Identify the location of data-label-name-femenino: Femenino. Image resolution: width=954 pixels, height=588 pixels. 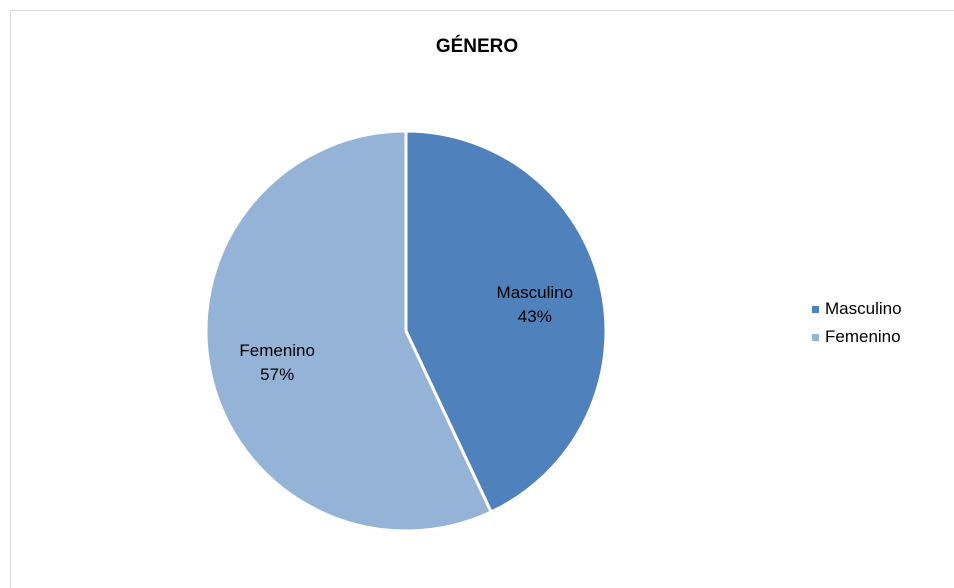
(277, 350).